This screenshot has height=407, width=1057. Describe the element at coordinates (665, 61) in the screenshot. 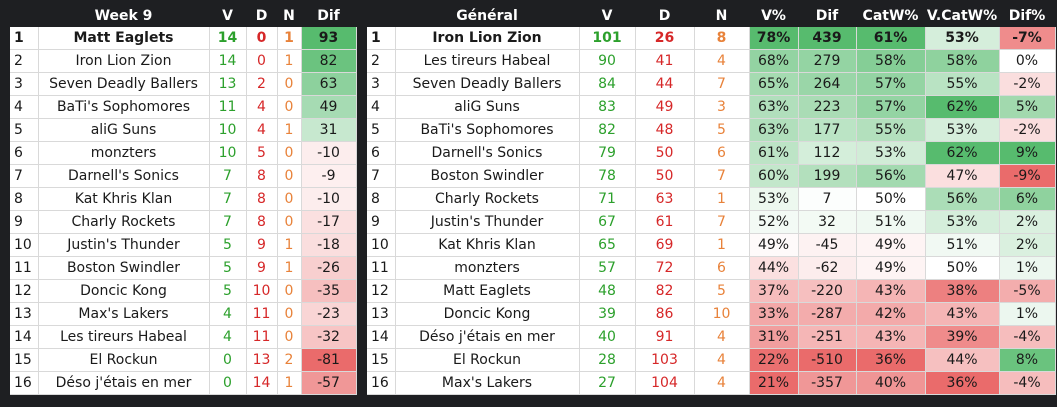

I see `general-losses-cell: 41` at that location.